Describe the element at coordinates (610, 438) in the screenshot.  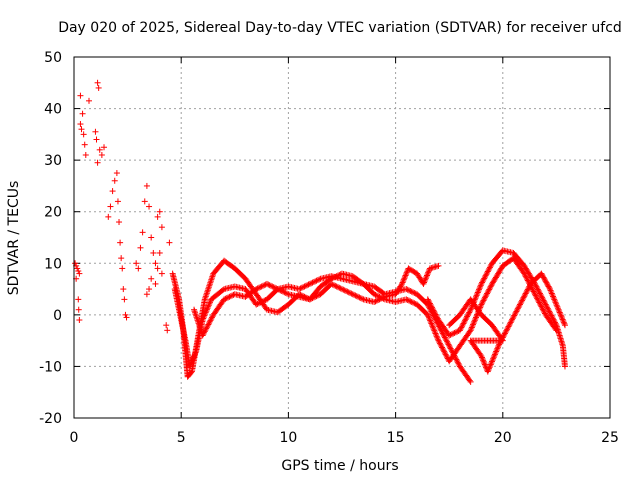
I see `x-tick-label: 25` at that location.